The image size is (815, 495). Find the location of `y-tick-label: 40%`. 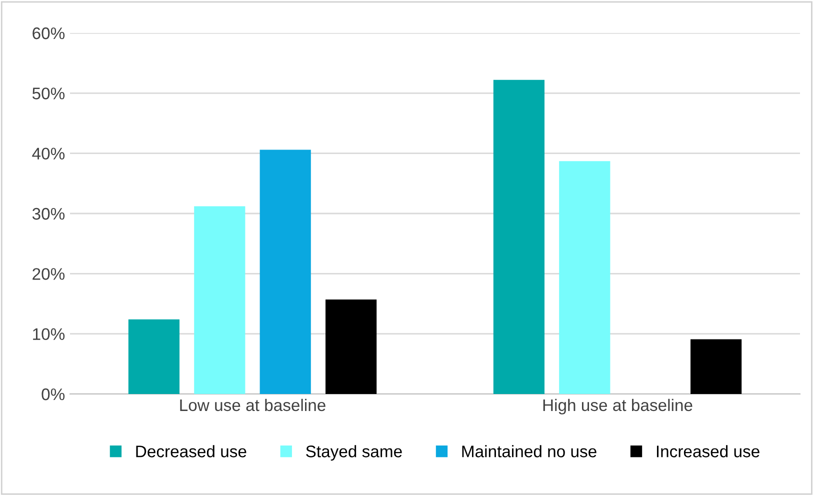

y-tick-label: 40% is located at coordinates (48, 154).